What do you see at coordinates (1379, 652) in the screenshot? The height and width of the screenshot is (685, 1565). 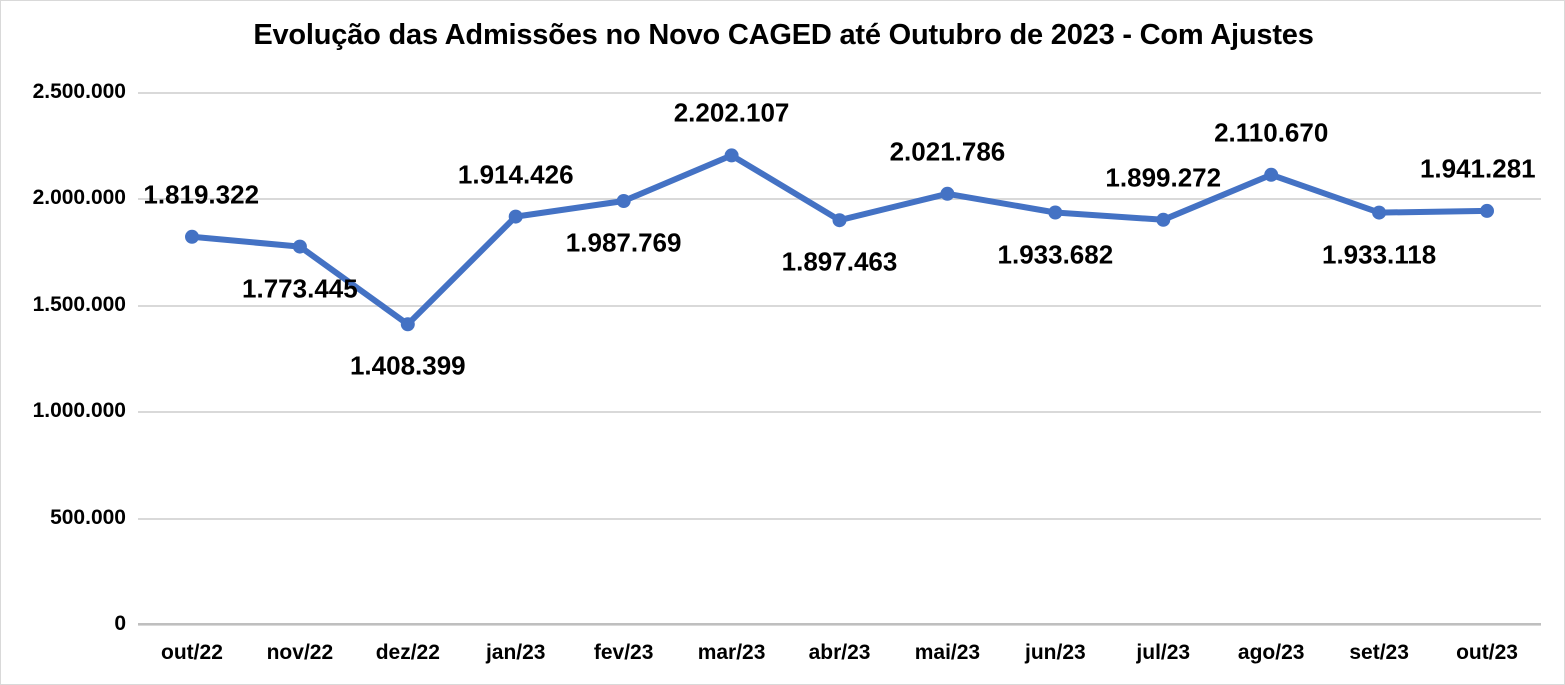 I see `x-axis-tick-label: set/23` at bounding box center [1379, 652].